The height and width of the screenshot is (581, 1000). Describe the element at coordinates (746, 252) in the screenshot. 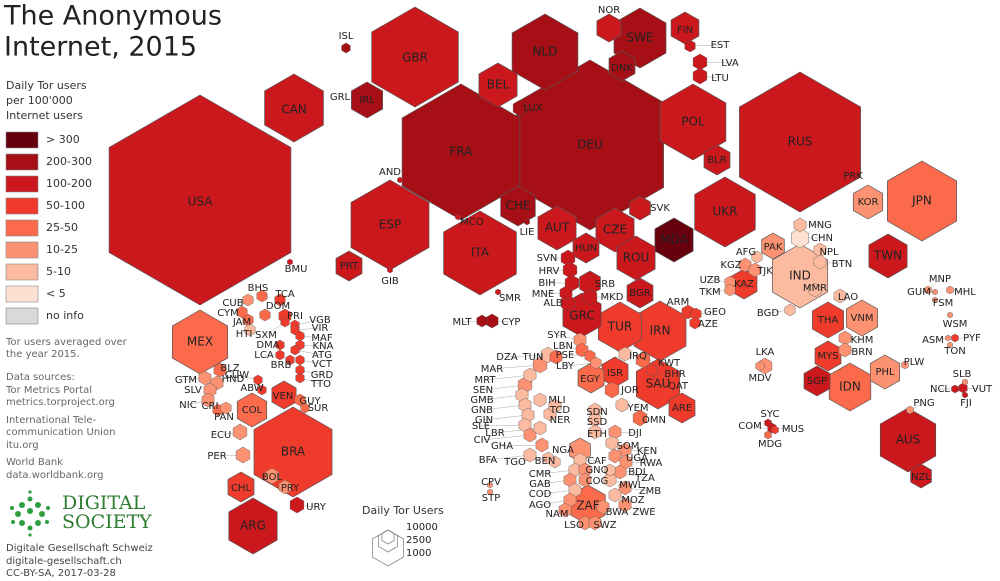

I see `country-label: AFG` at that location.